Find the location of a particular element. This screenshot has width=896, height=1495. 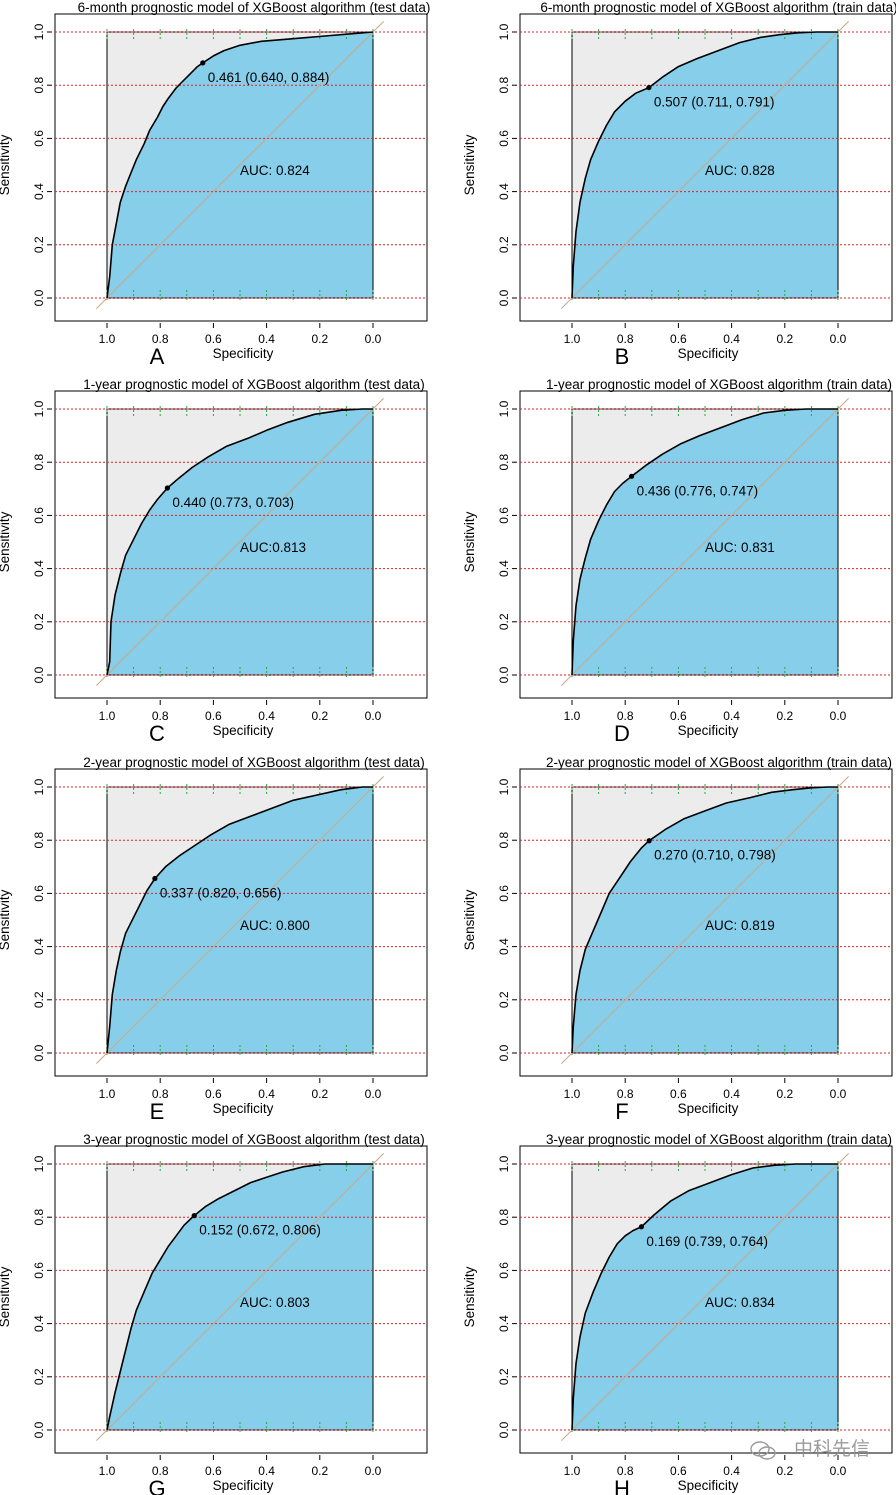

x-tick-label: 0.2 is located at coordinates (784, 1094).